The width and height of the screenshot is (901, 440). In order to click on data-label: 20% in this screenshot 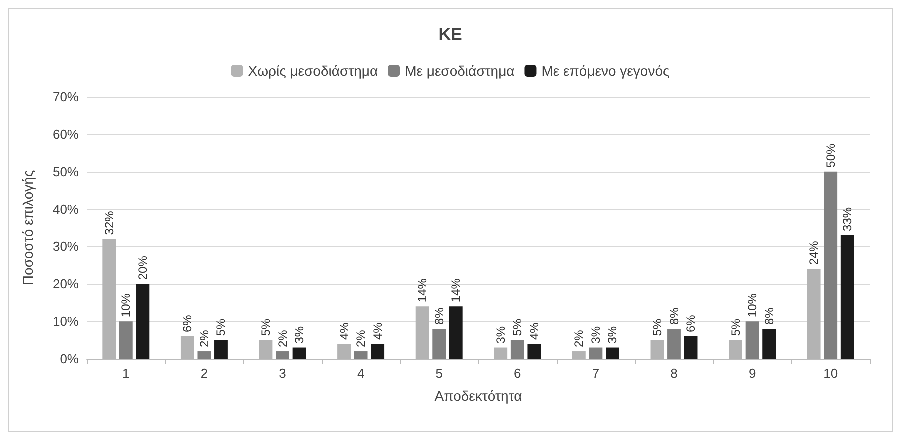, I will do `click(143, 268)`.